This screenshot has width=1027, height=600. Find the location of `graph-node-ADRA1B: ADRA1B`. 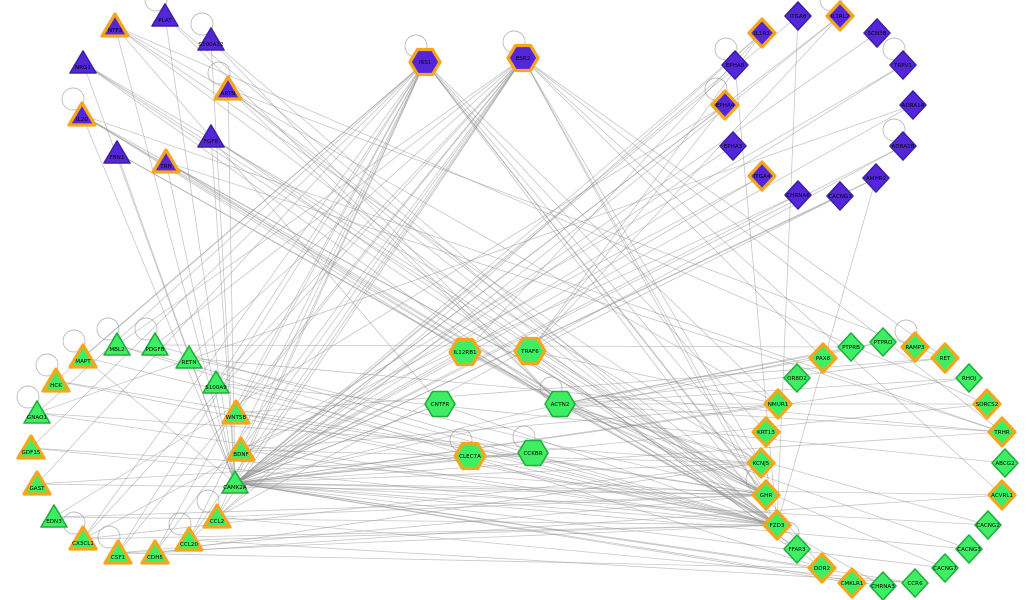

graph-node-ADRA1B: ADRA1B is located at coordinates (903, 146).